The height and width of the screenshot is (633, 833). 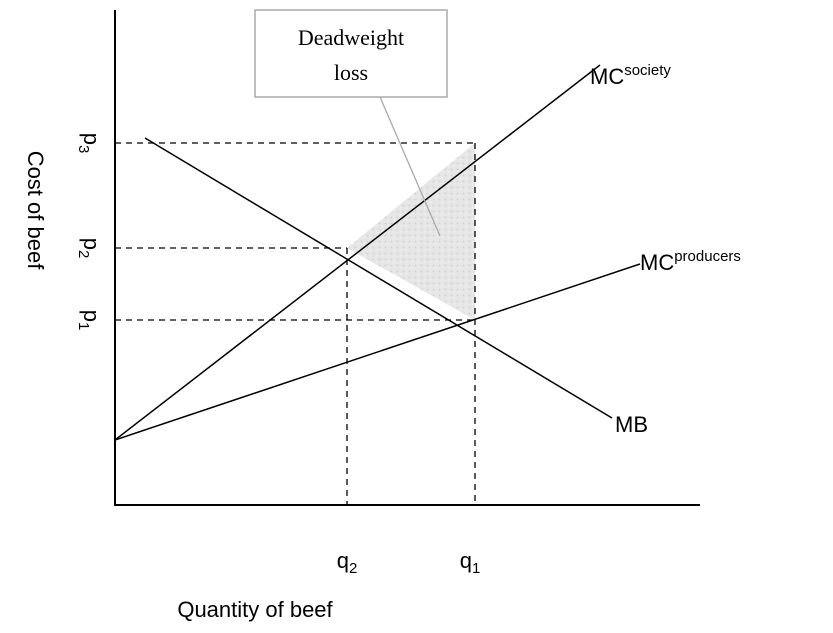 I want to click on x-mark: q2, so click(x=347, y=562).